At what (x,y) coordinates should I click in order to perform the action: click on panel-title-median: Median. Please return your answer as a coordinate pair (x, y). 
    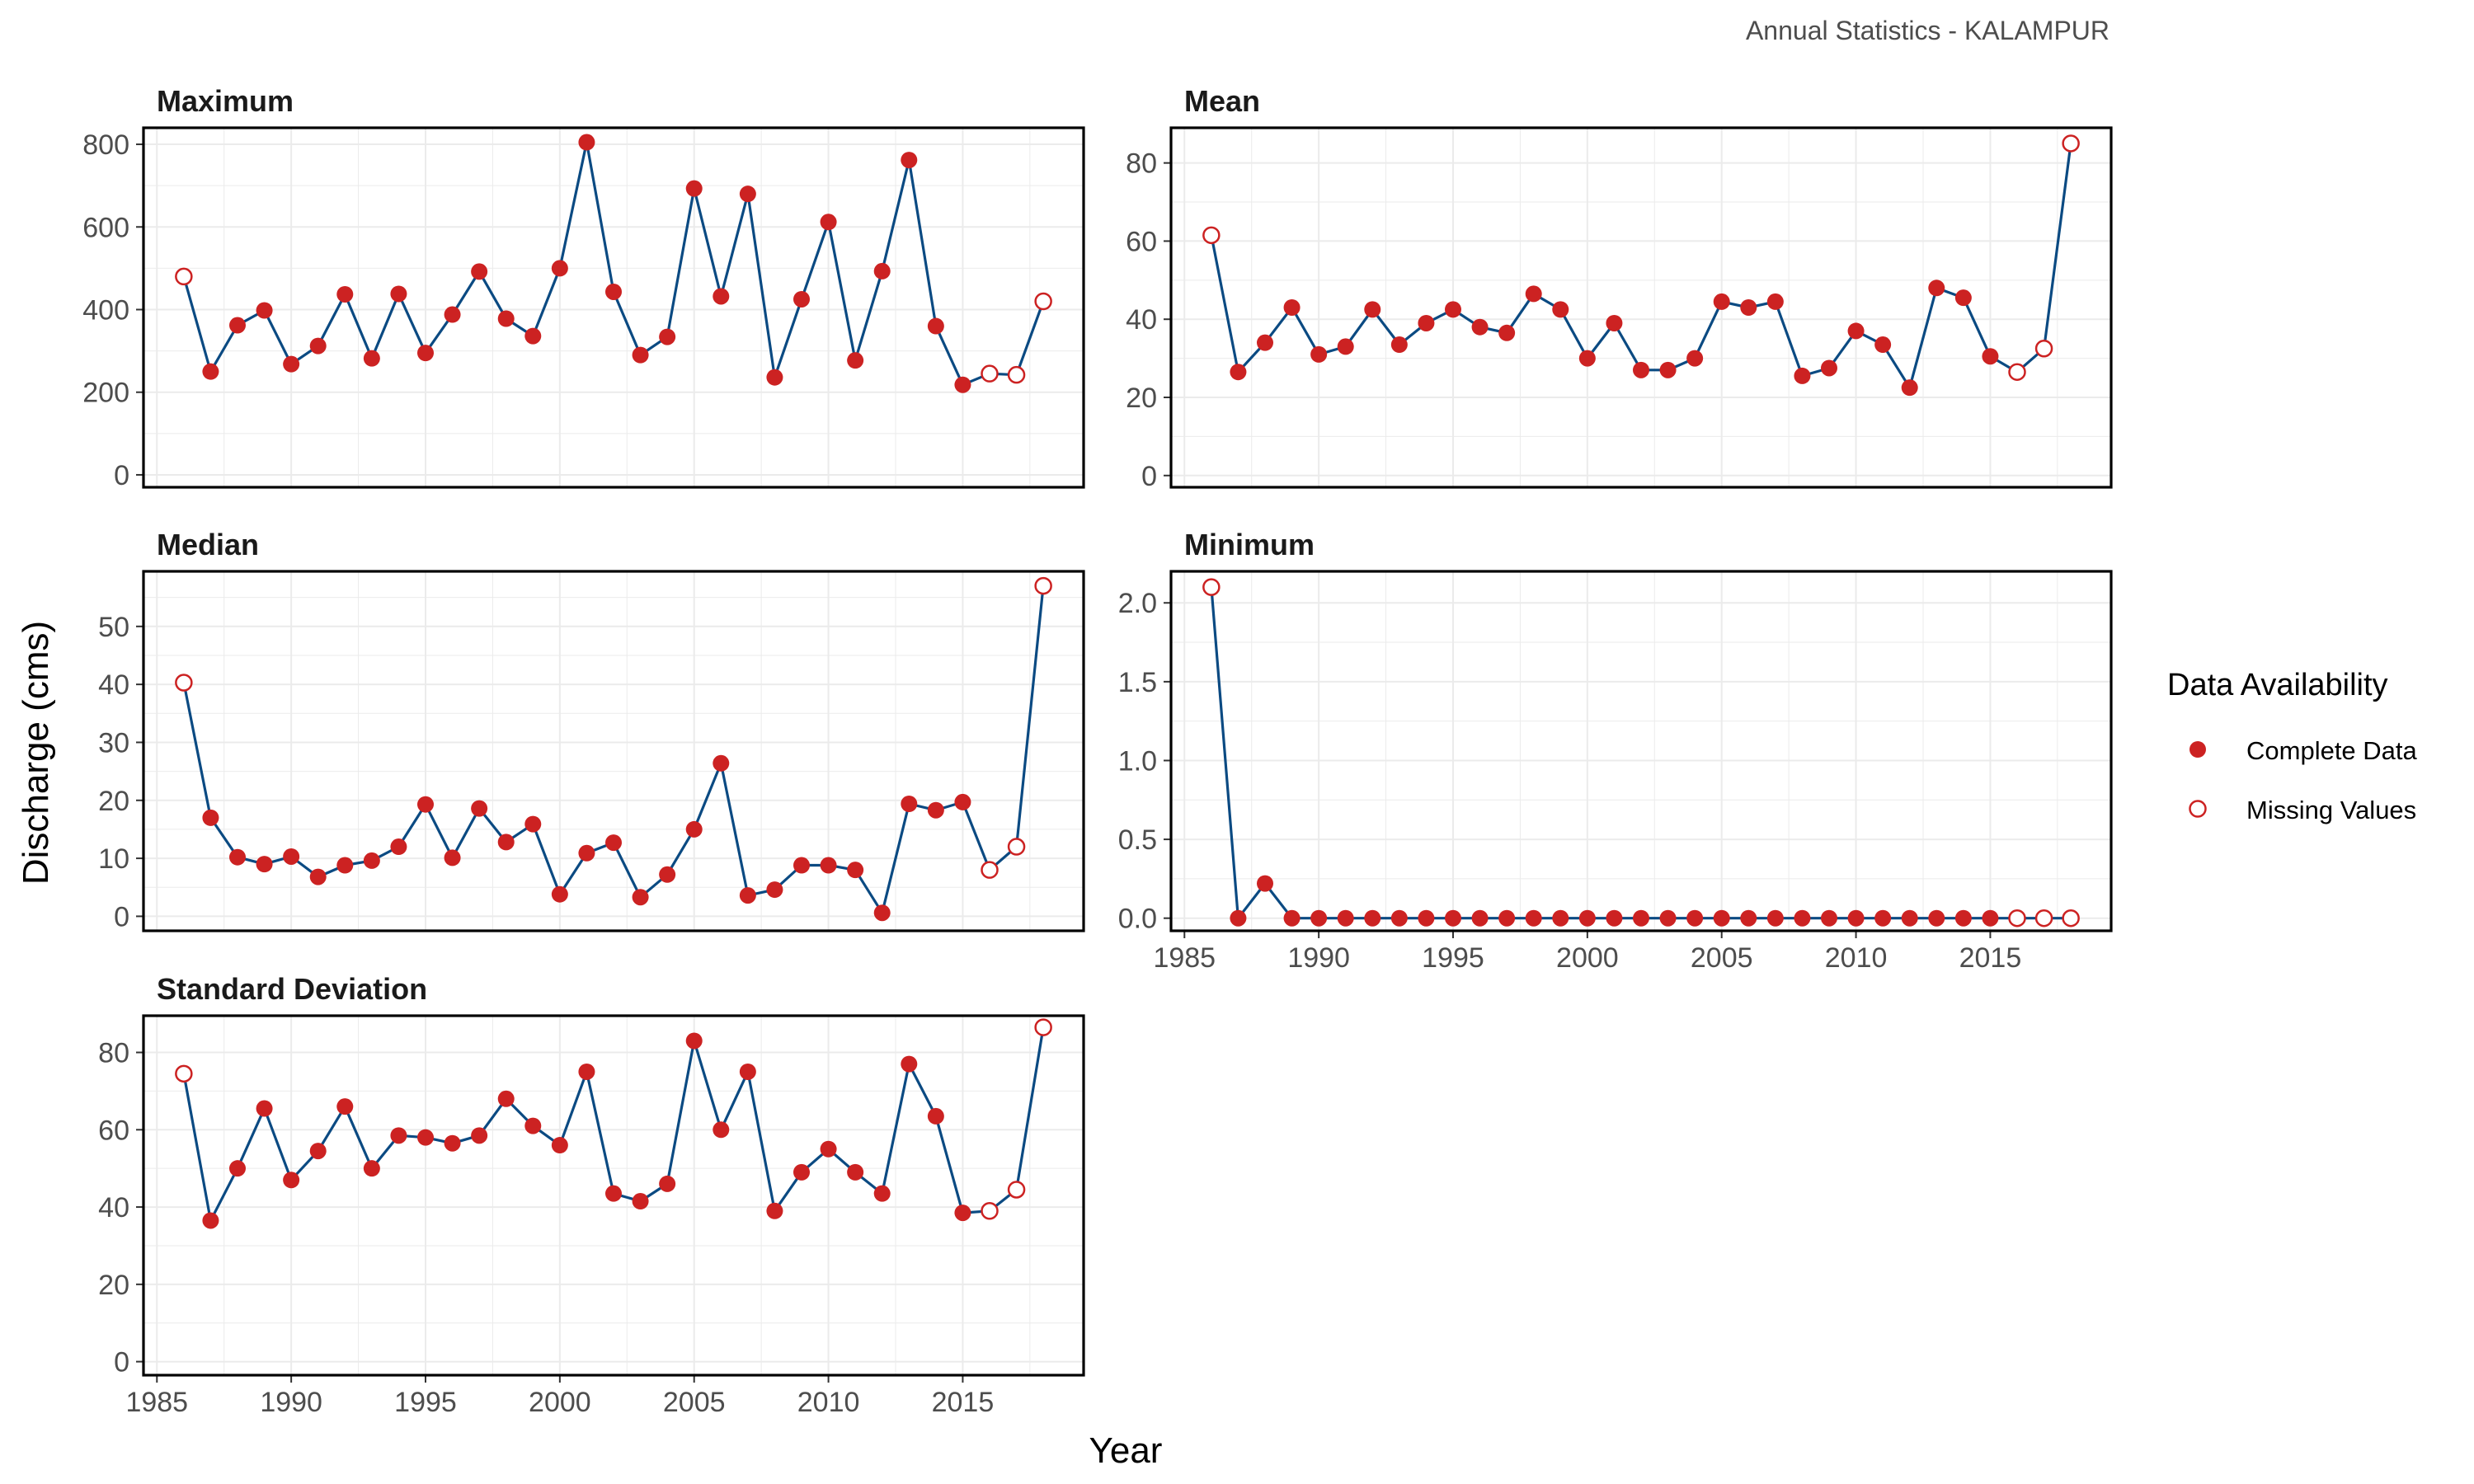
    Looking at the image, I should click on (208, 544).